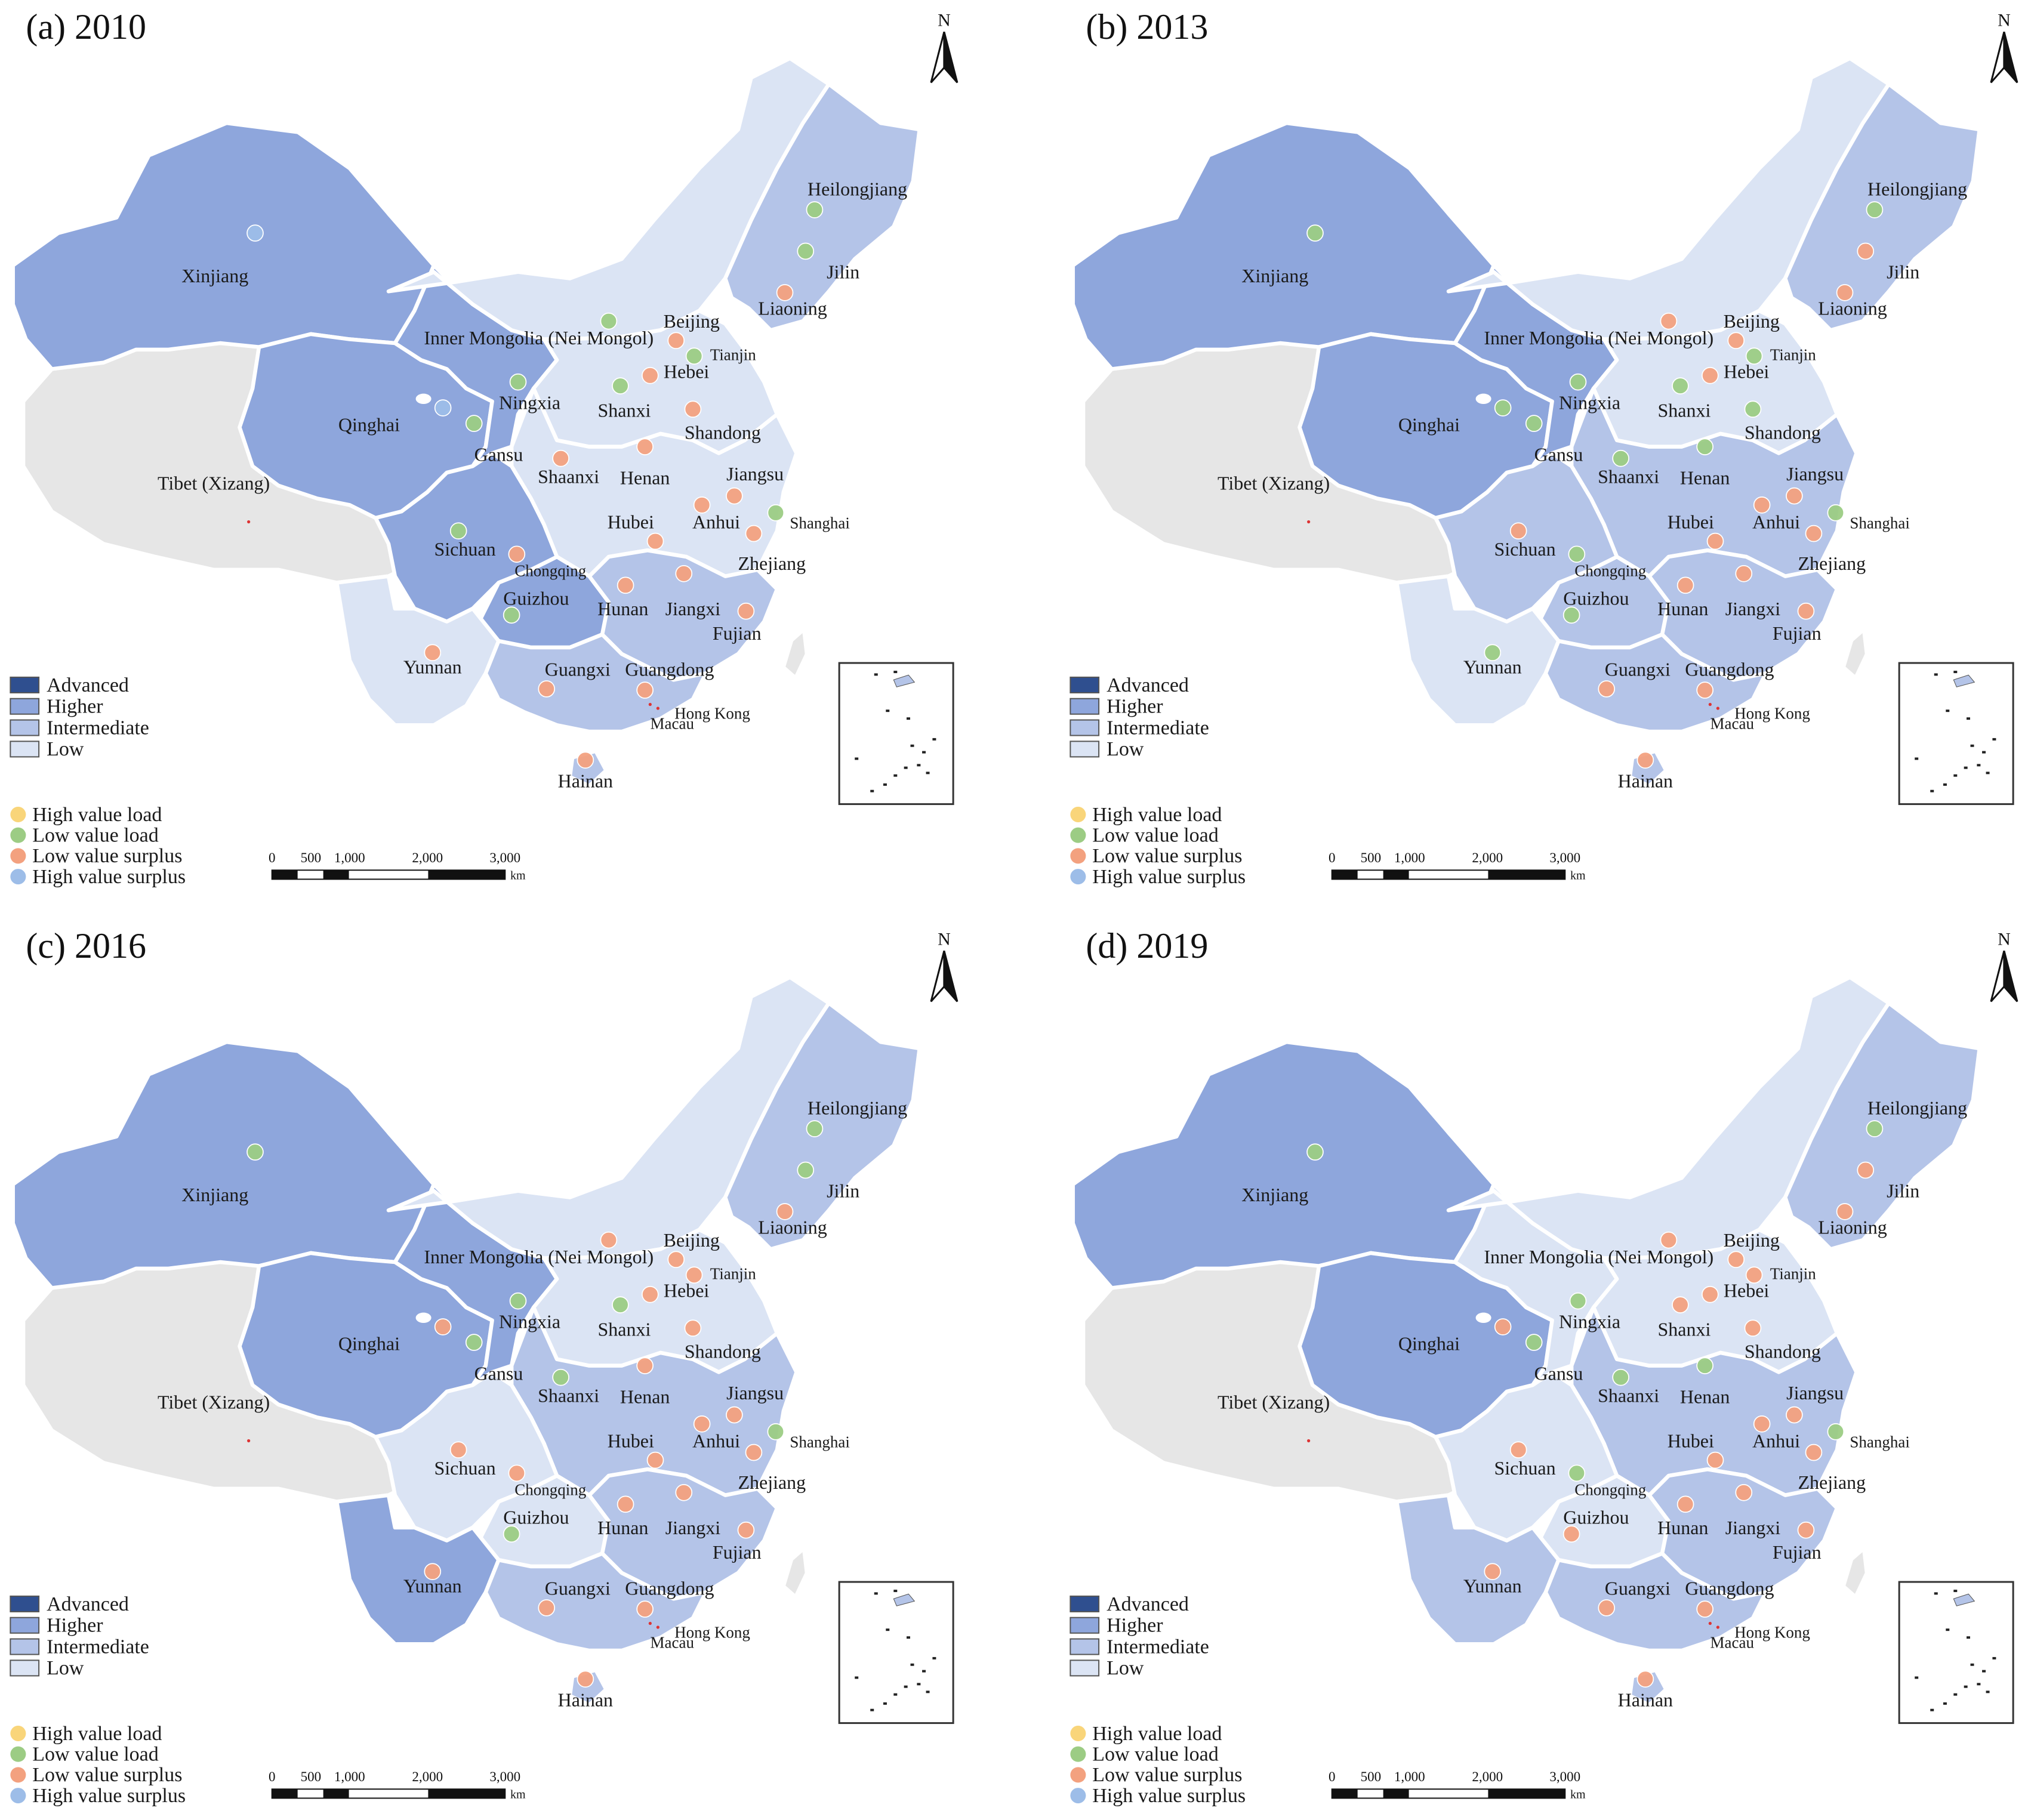 This screenshot has width=2031, height=1820. Describe the element at coordinates (98, 1647) in the screenshot. I see `legend-label-intermediate: Intermediate` at that location.